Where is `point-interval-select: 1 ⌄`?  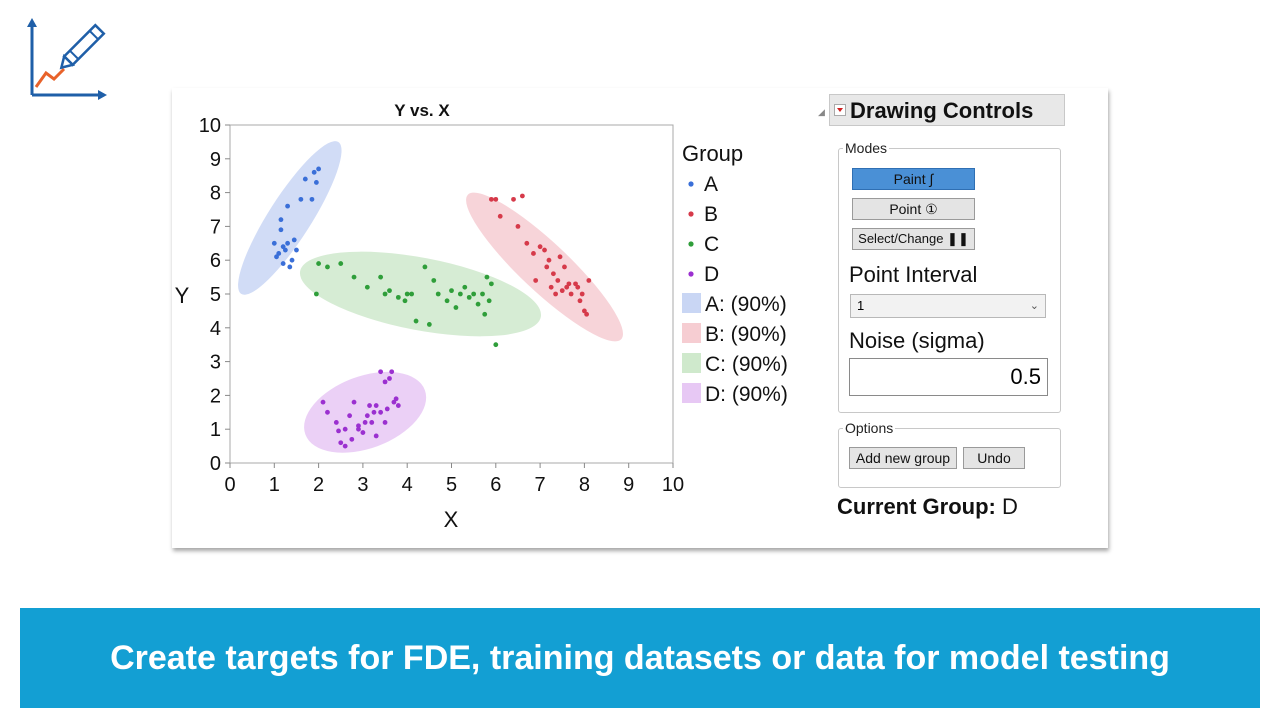
point-interval-select: 1 ⌄ is located at coordinates (948, 306).